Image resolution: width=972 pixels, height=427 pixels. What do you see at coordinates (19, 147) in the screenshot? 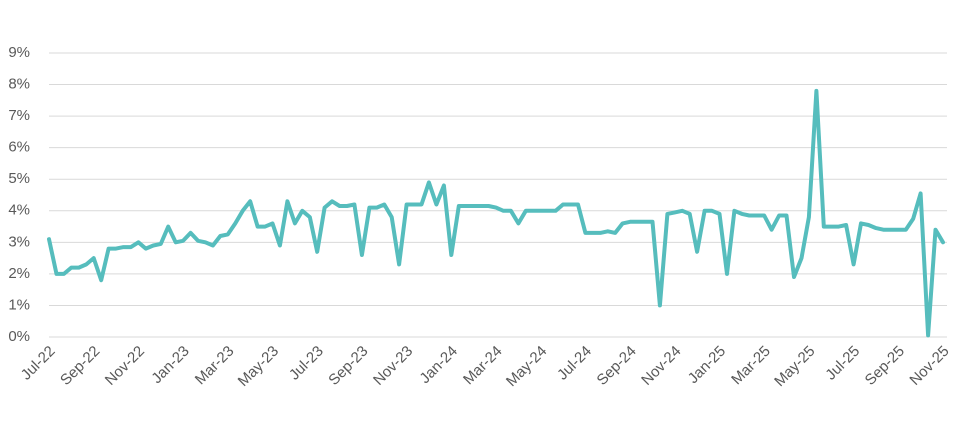
I see `y-tick-label: 6%` at bounding box center [19, 147].